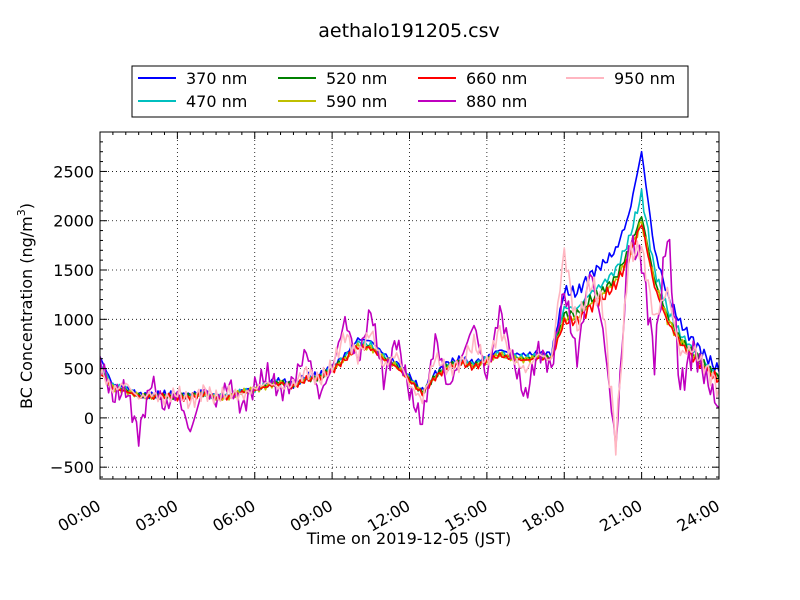 Image resolution: width=800 pixels, height=600 pixels. I want to click on x-tick-label: 03:00, so click(156, 516).